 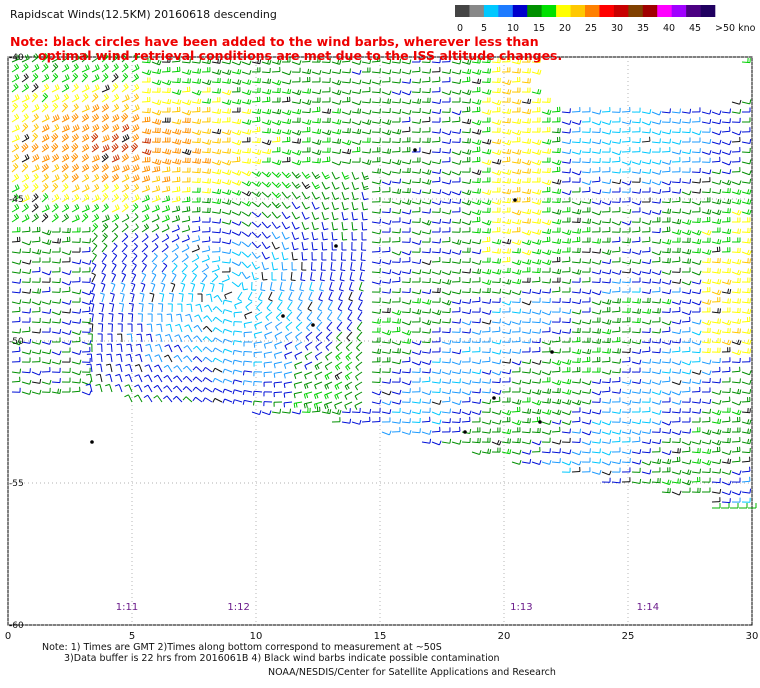 What do you see at coordinates (506, 11) in the screenshot?
I see `legend-swatch` at bounding box center [506, 11].